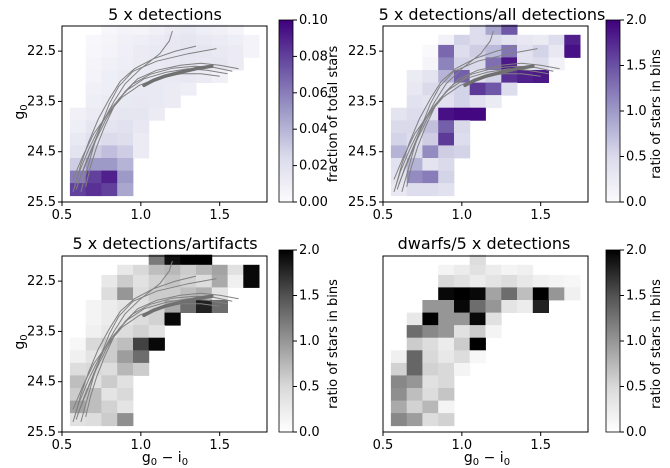  I want to click on panel-4-xaxis: 0.5 1.0 1.5, so click(462, 442).